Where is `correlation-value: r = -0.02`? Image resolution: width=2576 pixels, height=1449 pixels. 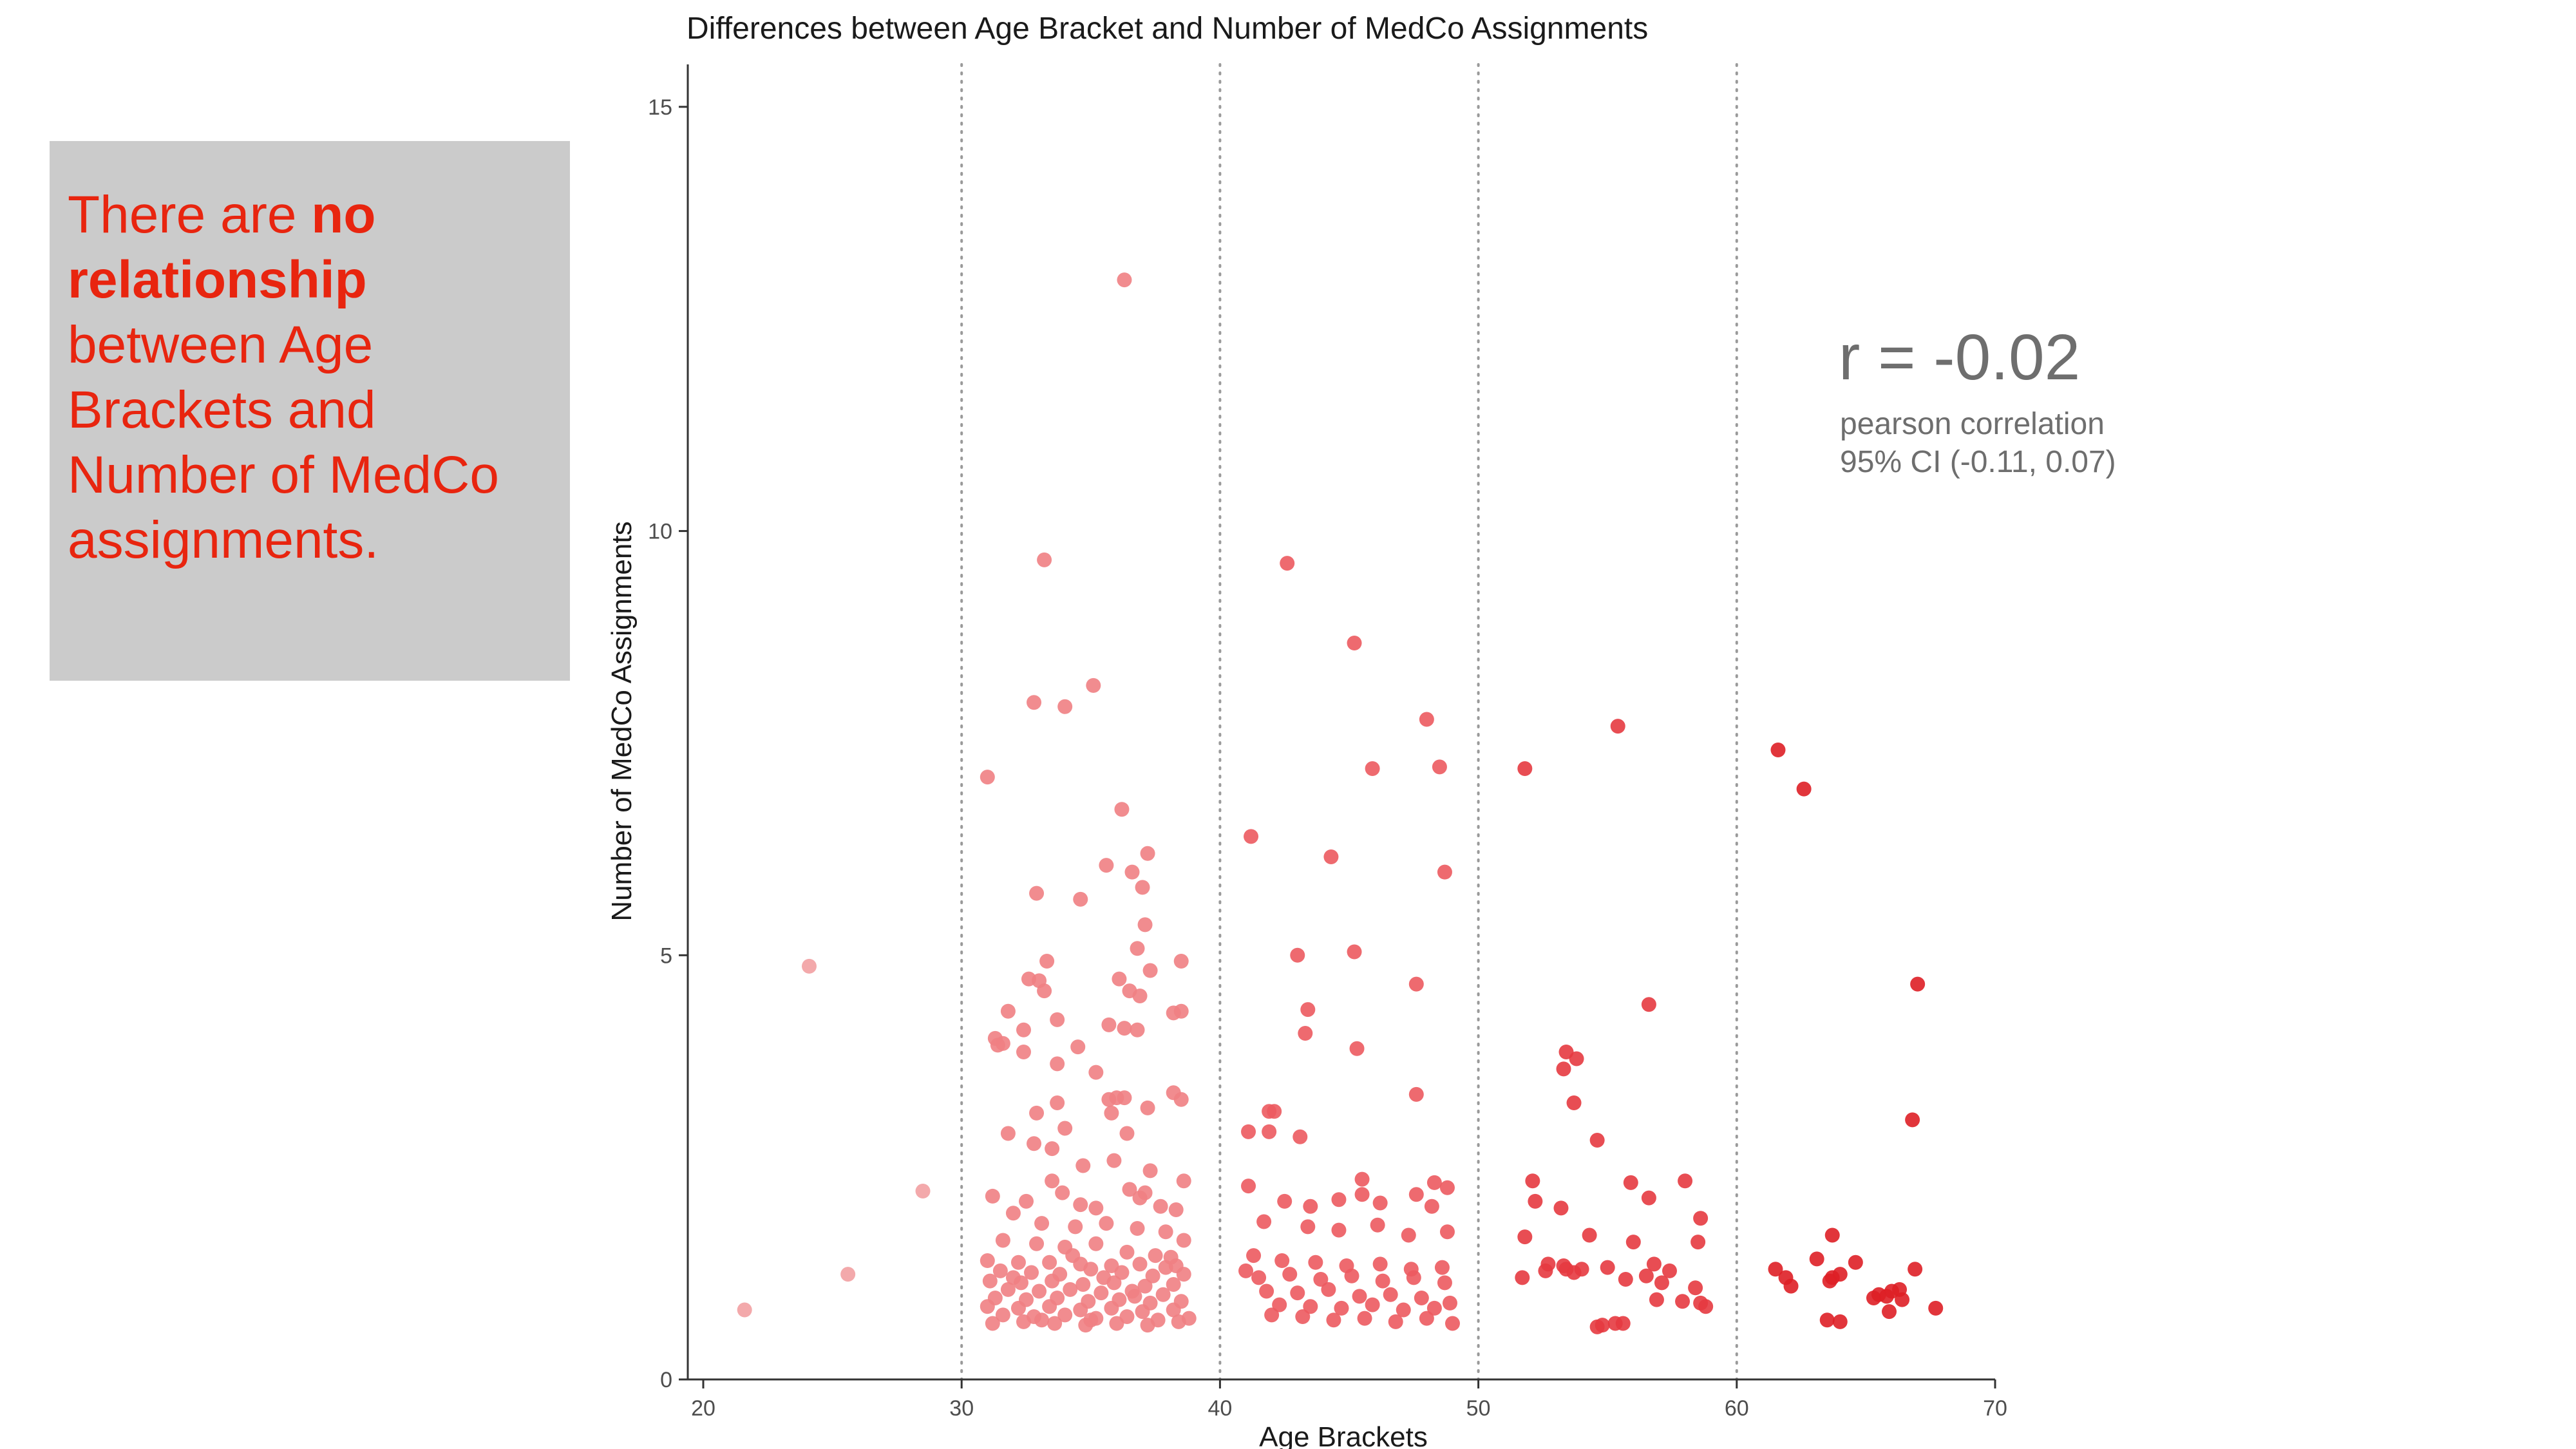
correlation-value: r = -0.02 is located at coordinates (1960, 357).